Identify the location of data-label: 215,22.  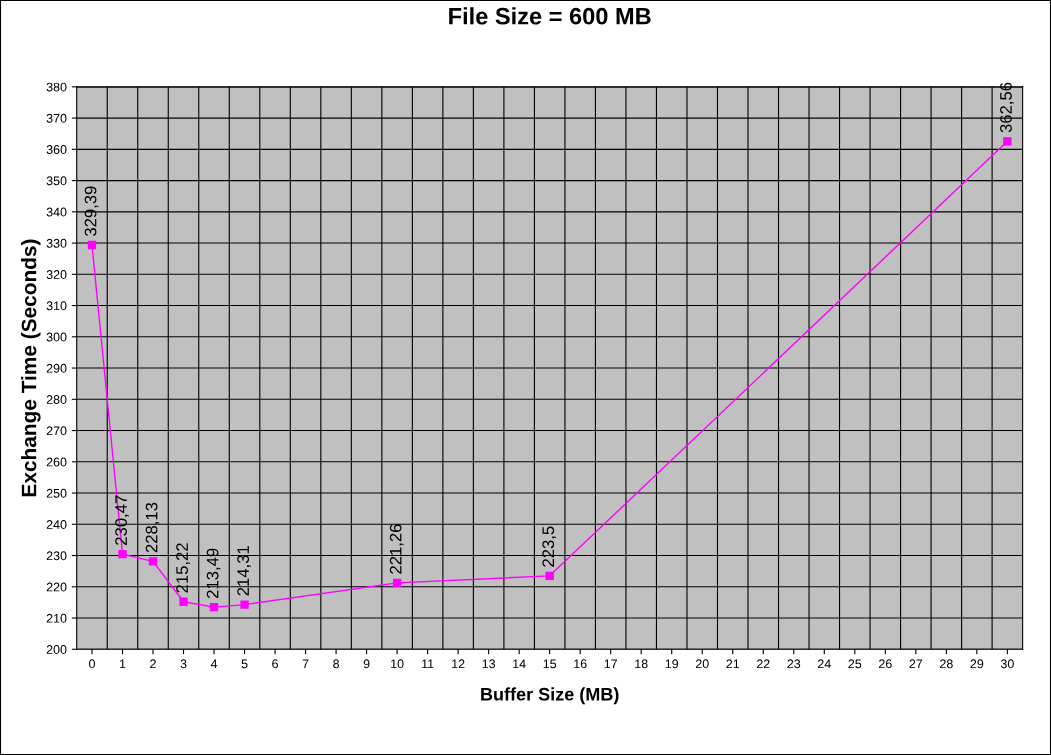
(183, 568).